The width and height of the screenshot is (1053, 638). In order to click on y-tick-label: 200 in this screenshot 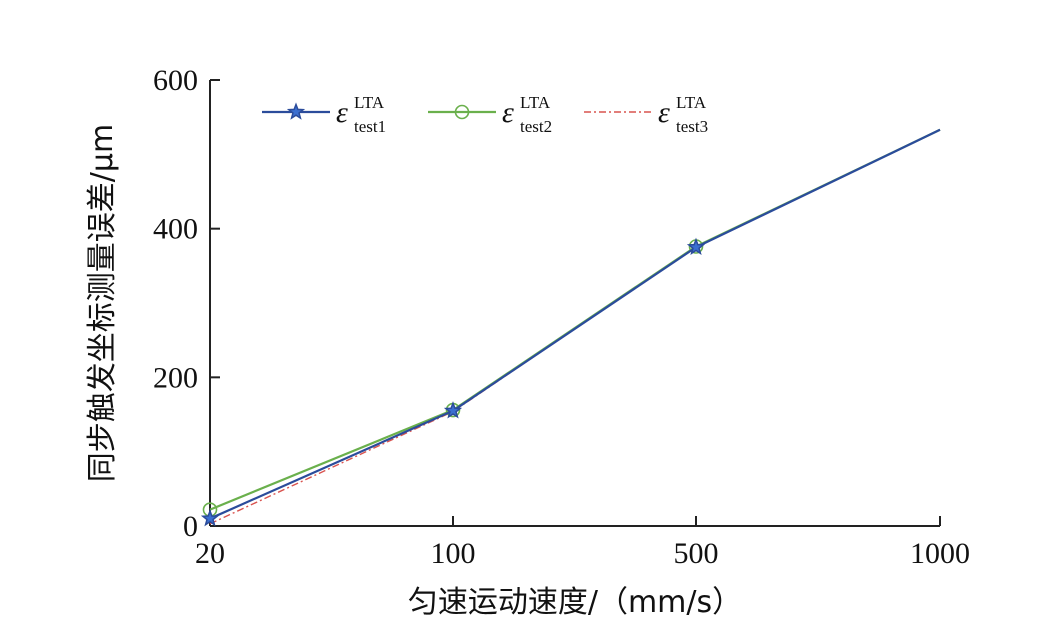, I will do `click(175, 377)`.